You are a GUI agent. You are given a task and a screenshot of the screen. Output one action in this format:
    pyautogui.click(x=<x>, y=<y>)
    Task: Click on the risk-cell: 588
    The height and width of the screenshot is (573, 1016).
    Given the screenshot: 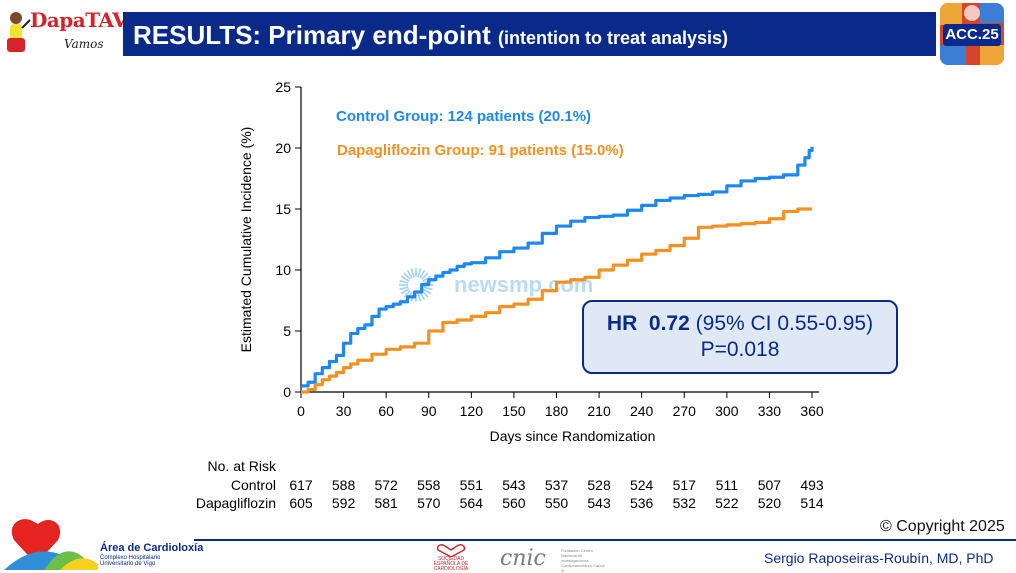 What is the action you would take?
    pyautogui.click(x=344, y=485)
    